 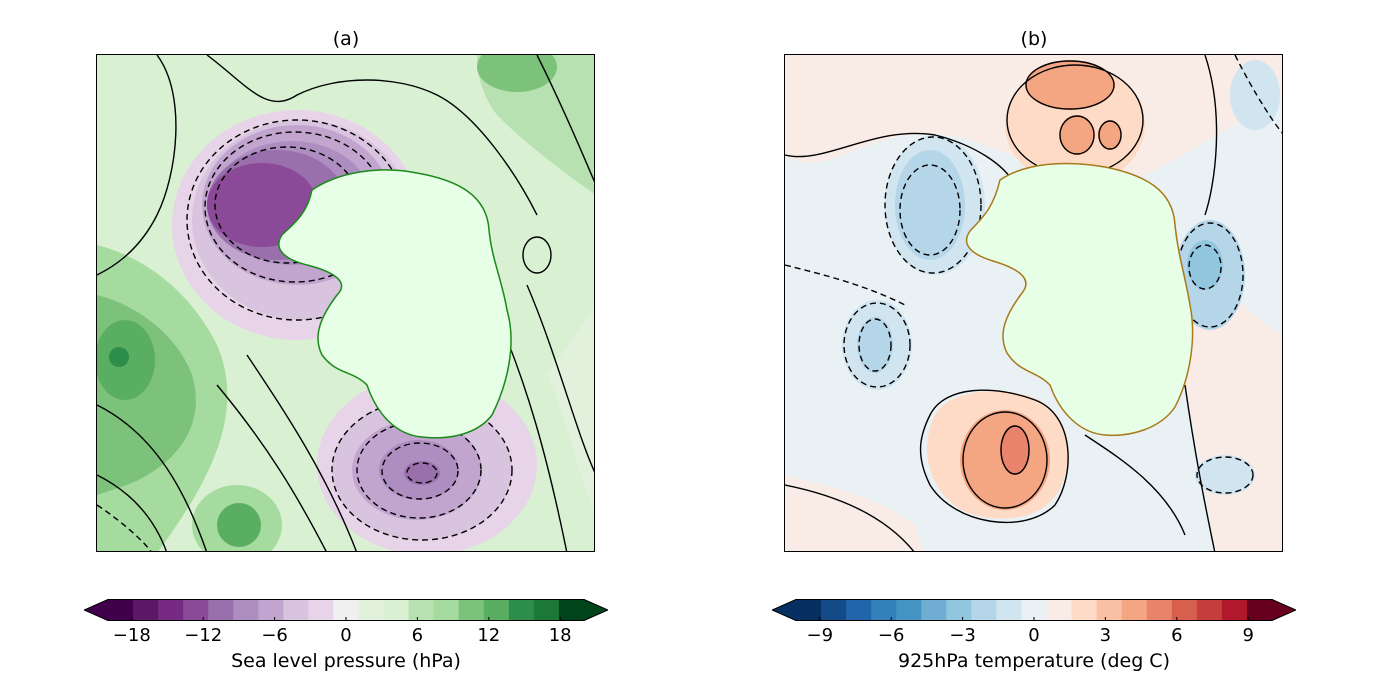 I want to click on colorbar-b-swatches, so click(x=1034, y=610).